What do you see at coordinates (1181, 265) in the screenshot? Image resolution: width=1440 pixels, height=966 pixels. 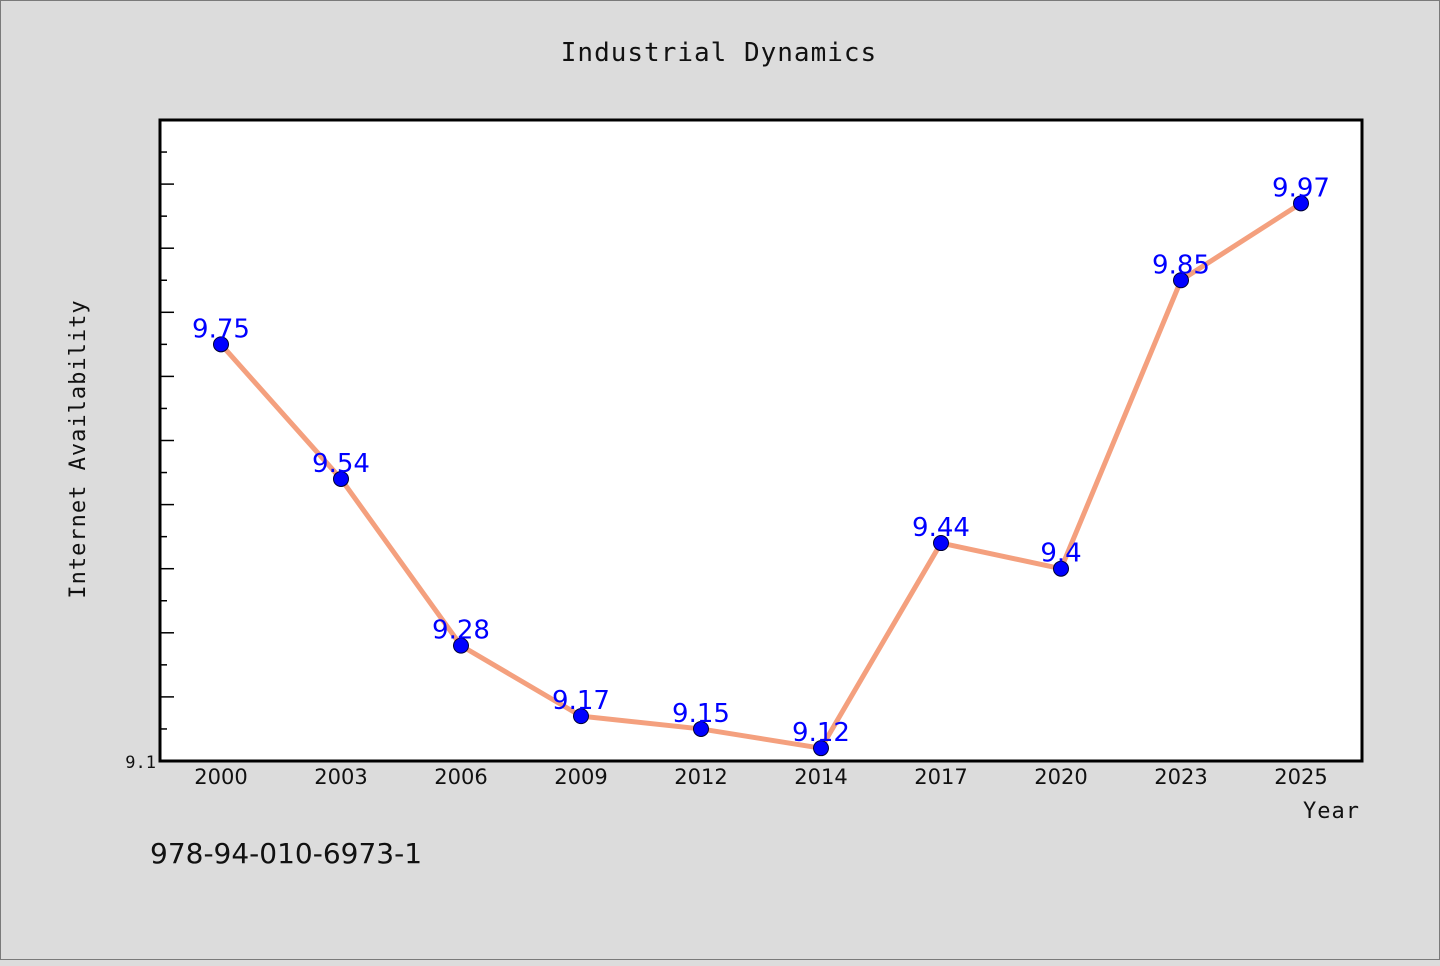 I see `data-label: 9.85` at bounding box center [1181, 265].